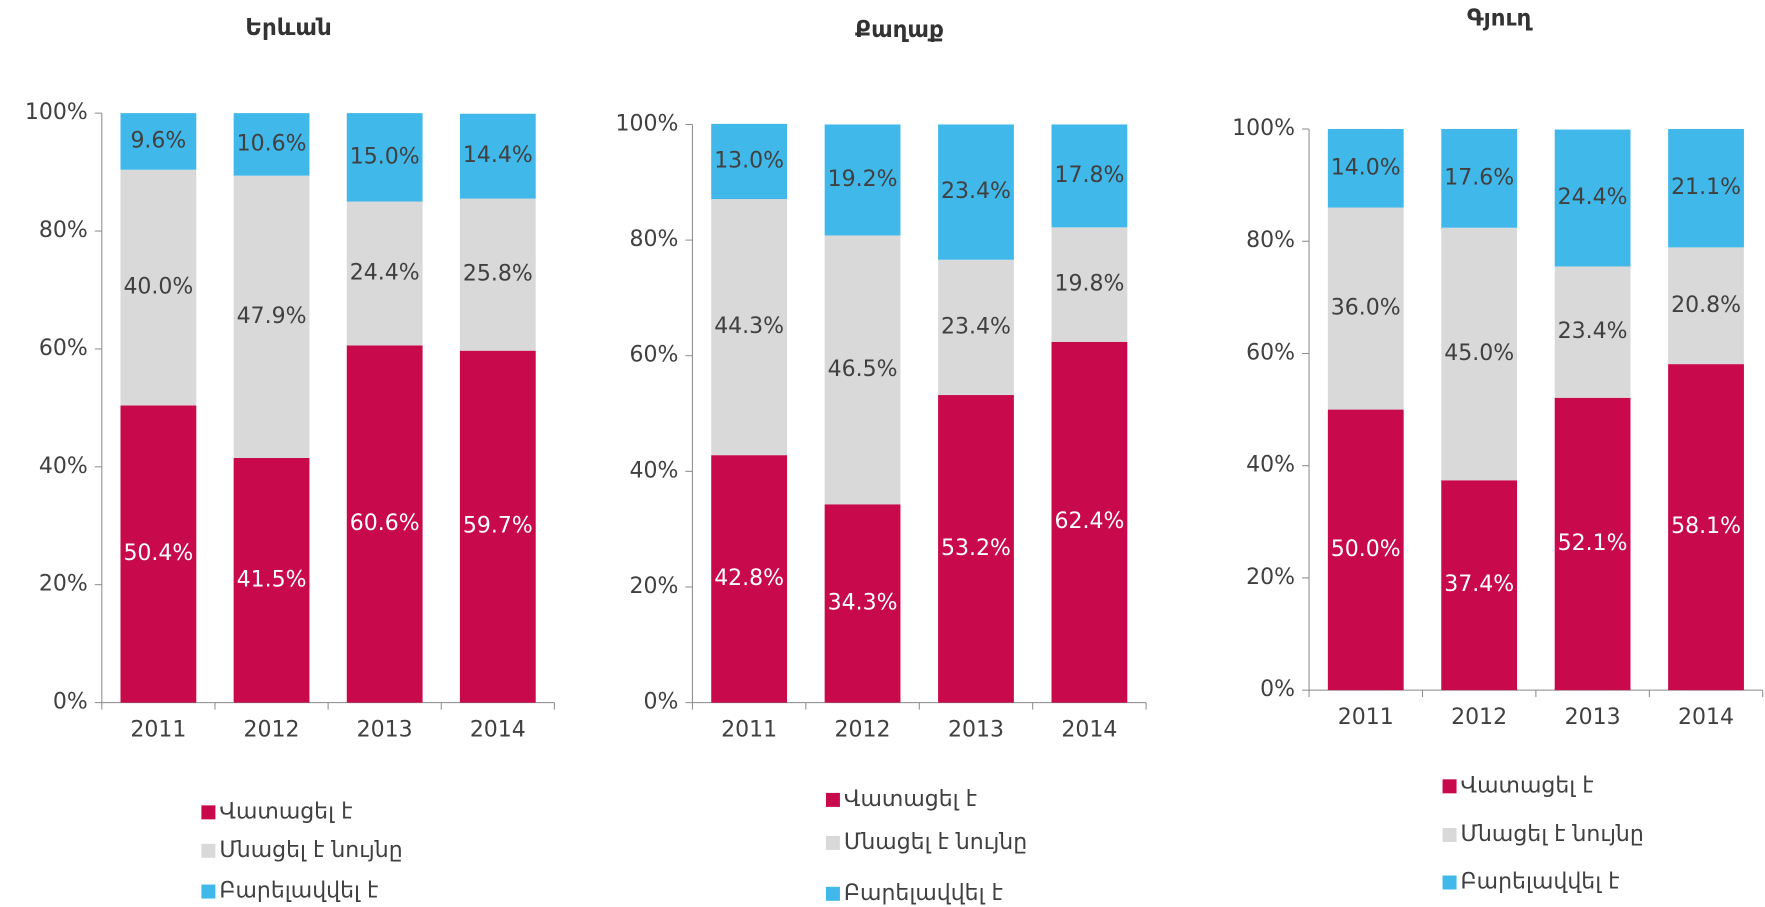 The width and height of the screenshot is (1765, 907). I want to click on value-label: 21.1%, so click(1706, 187).